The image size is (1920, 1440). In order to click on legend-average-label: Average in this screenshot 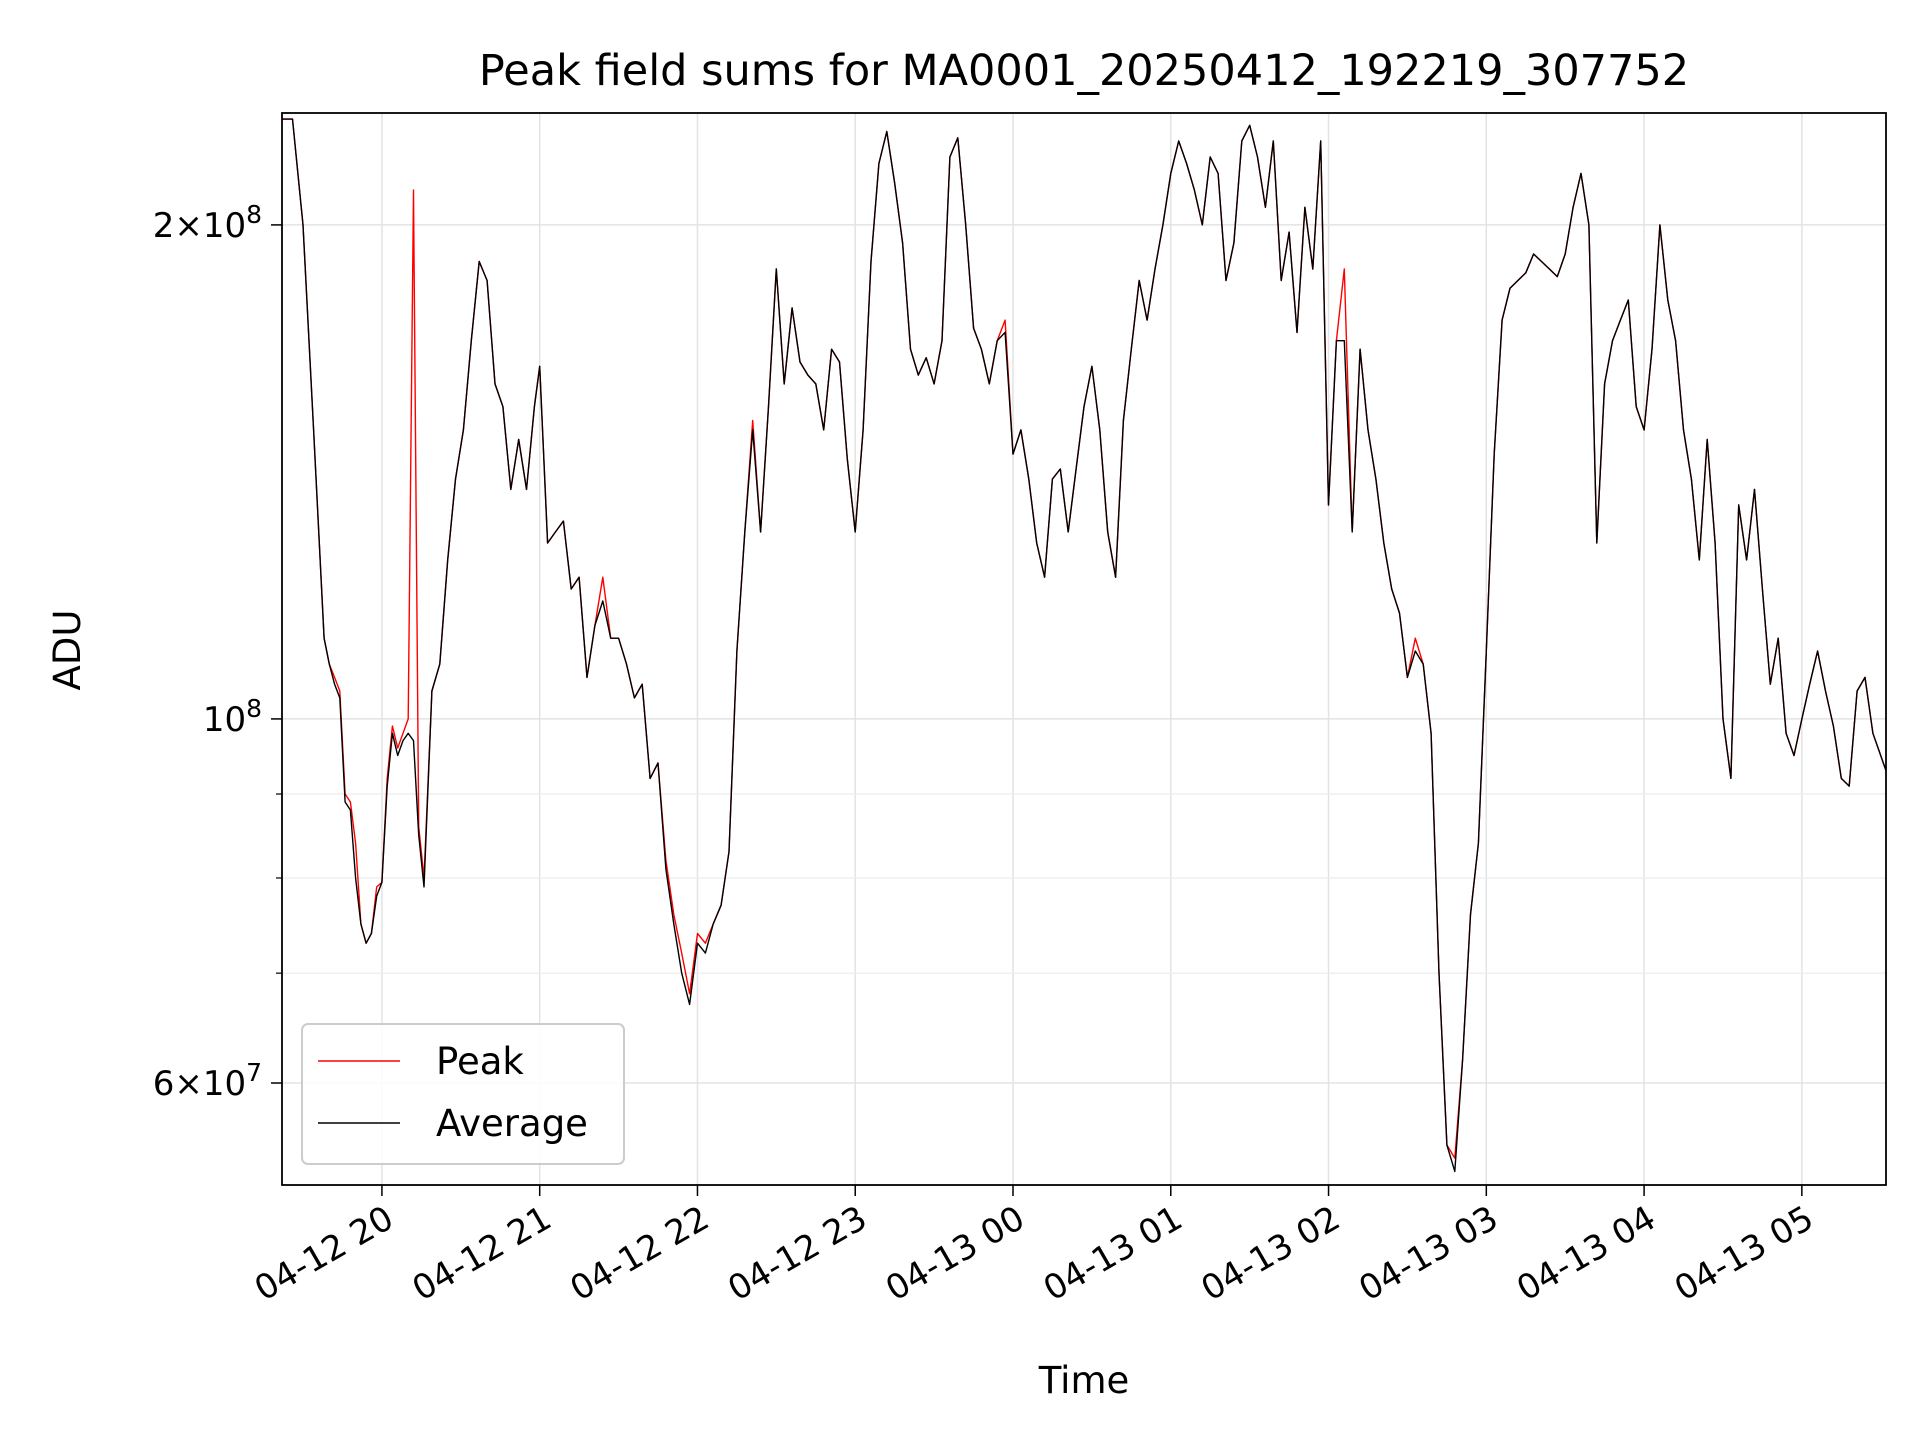, I will do `click(512, 1123)`.